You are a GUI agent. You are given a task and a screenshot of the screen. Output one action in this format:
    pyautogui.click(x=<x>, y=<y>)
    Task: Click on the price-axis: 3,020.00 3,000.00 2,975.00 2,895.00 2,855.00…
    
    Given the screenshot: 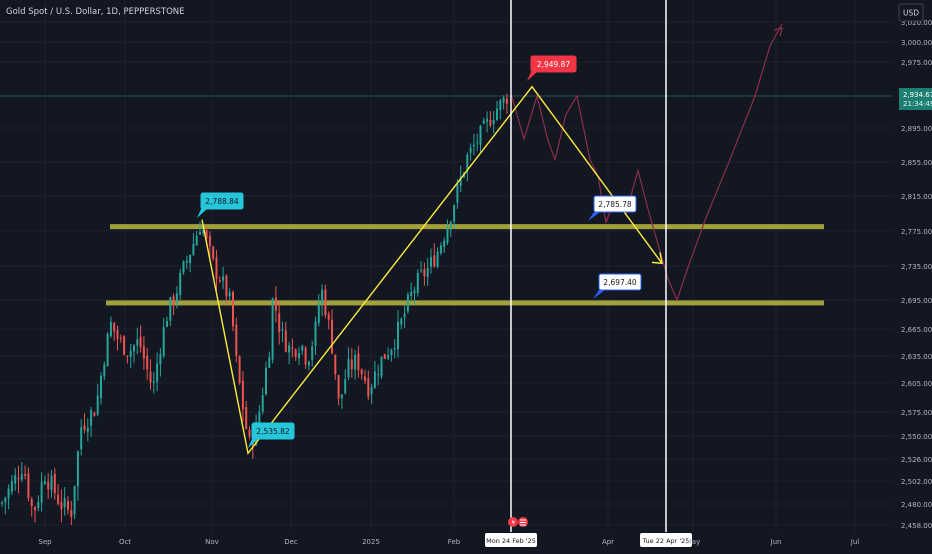 What is the action you would take?
    pyautogui.click(x=912, y=275)
    